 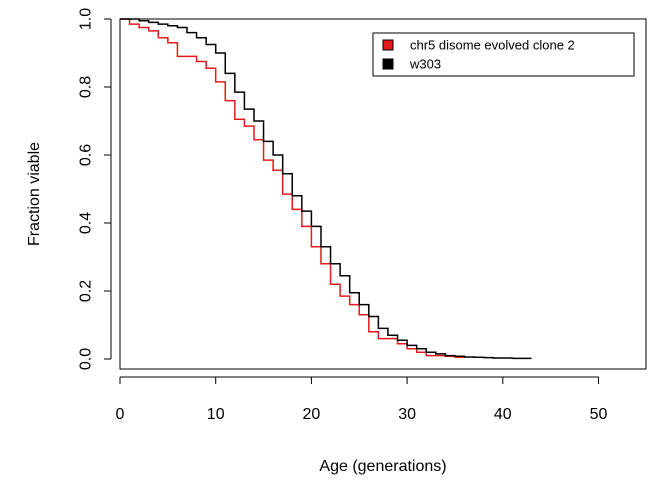 I want to click on y-tick-label: 0.0, so click(x=86, y=359).